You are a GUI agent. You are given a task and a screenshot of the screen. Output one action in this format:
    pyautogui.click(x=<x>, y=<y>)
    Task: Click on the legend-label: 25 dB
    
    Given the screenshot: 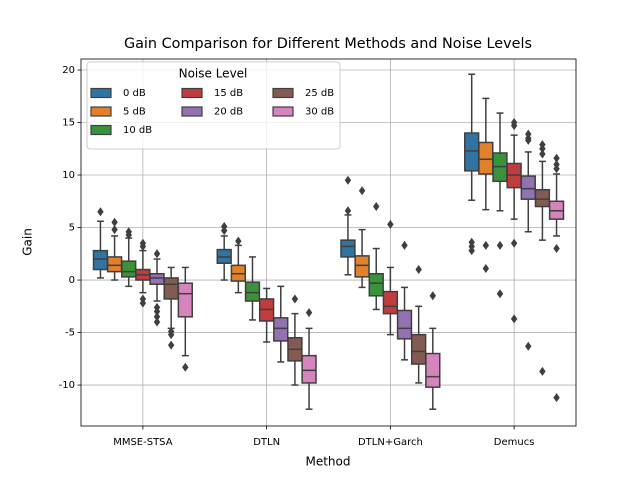 What is the action you would take?
    pyautogui.click(x=319, y=93)
    